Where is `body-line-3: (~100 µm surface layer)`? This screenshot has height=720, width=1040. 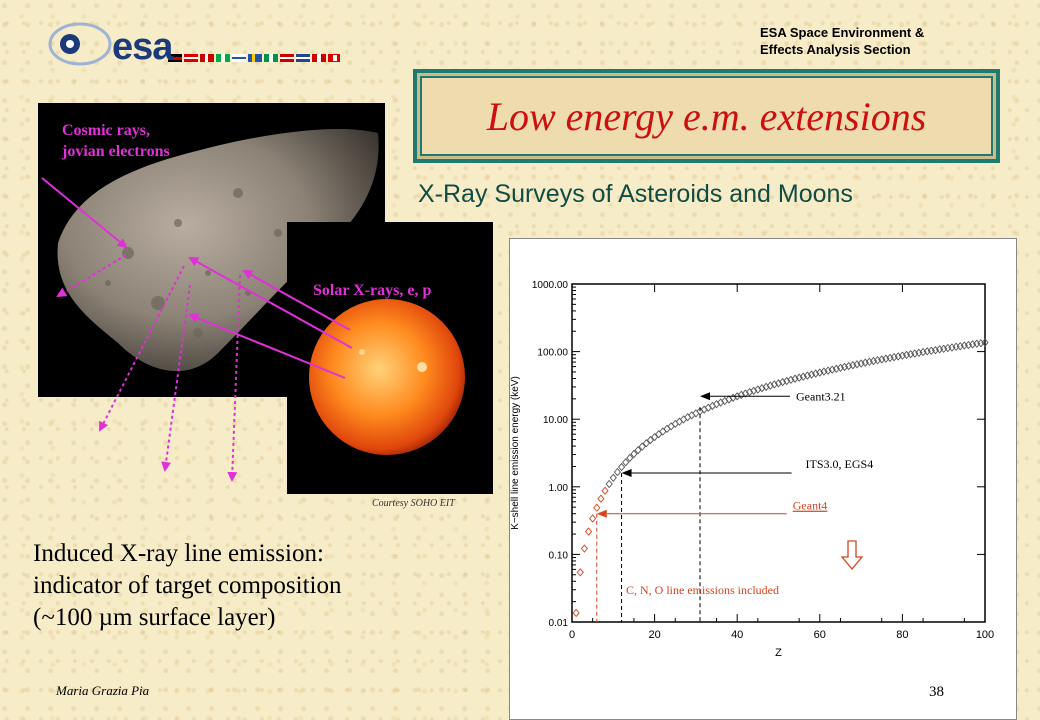
body-line-3: (~100 µm surface layer) is located at coordinates (154, 617).